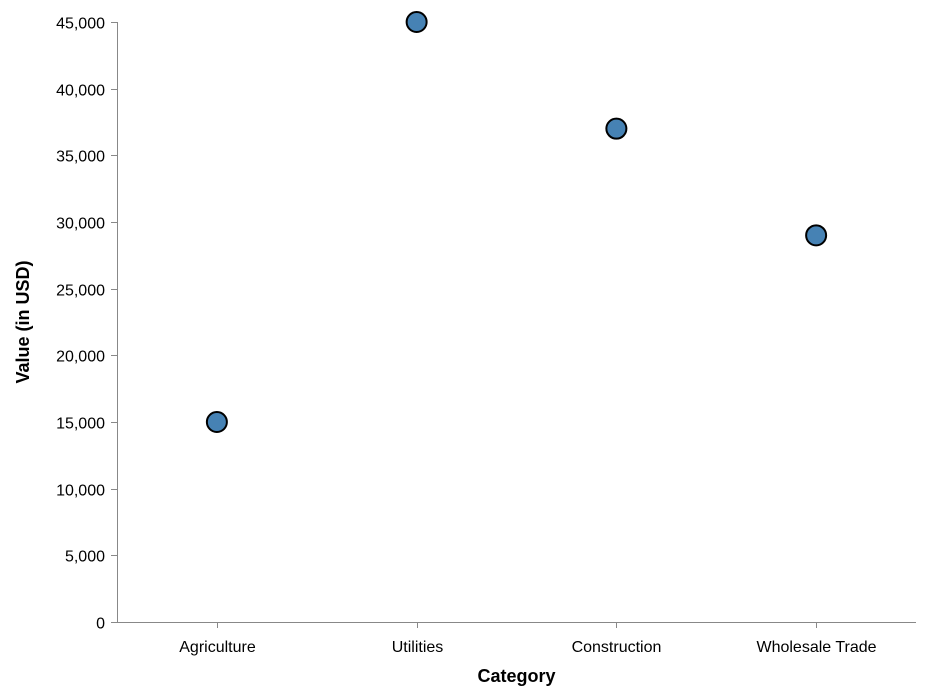 This screenshot has width=926, height=696. Describe the element at coordinates (85, 557) in the screenshot. I see `y-tick-label: 5,000` at that location.